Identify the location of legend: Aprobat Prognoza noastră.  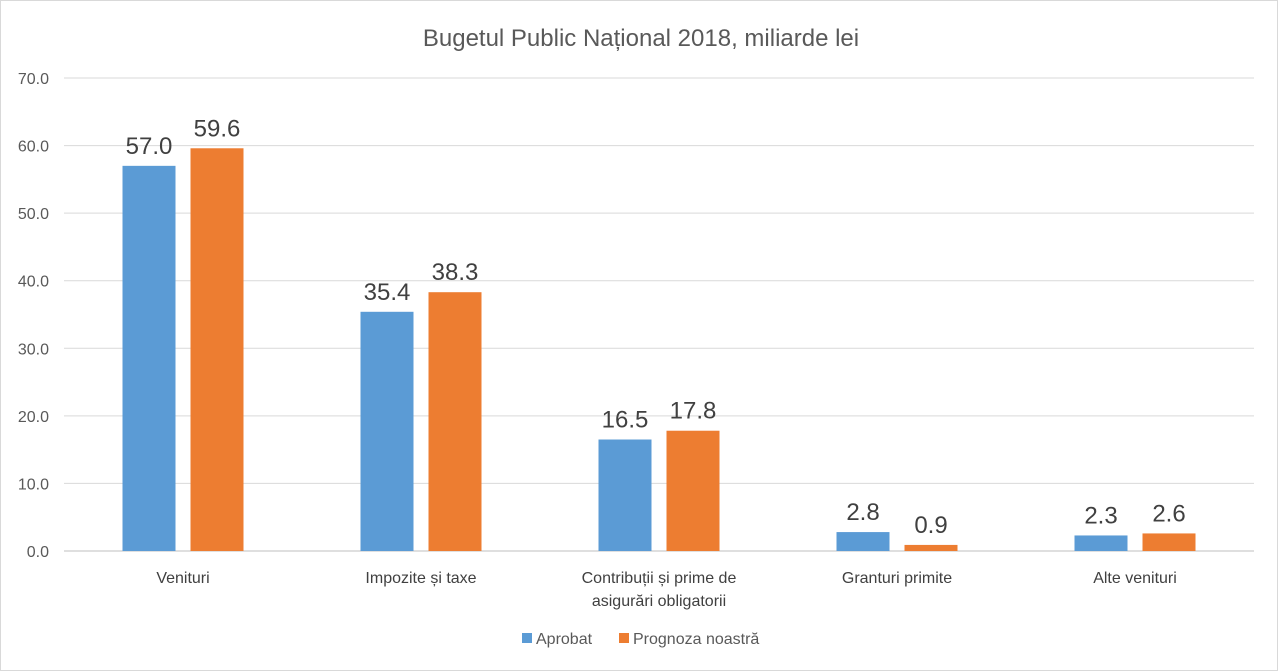
(640, 639).